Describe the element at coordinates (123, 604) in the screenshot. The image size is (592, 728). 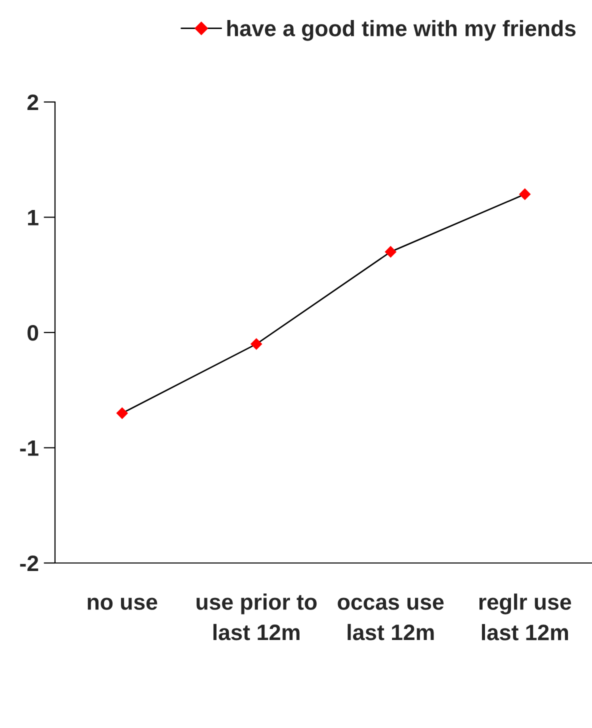
I see `x-tick-label: no use` at that location.